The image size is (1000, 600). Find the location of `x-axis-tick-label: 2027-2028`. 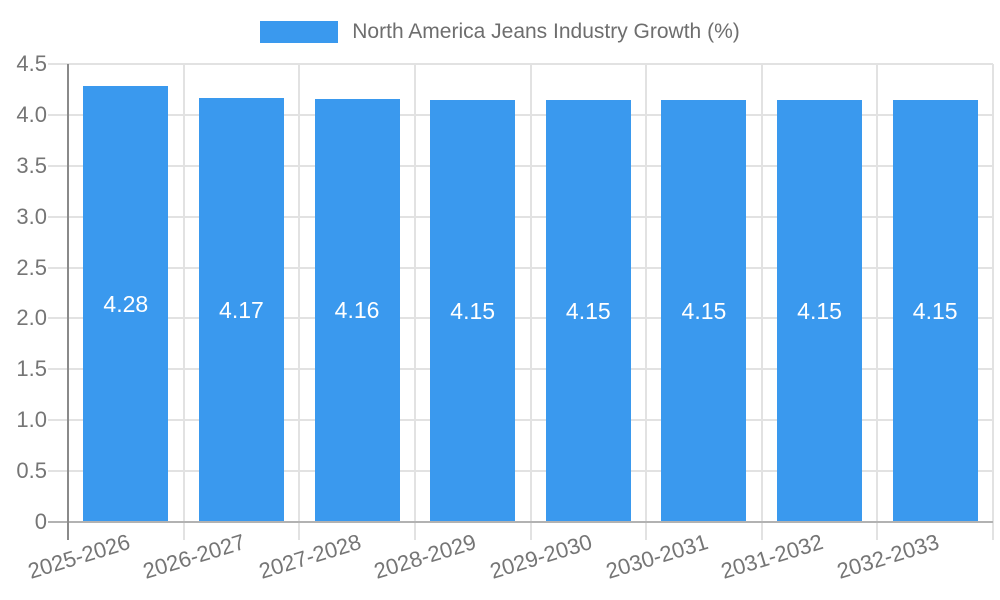

x-axis-tick-label: 2027-2028 is located at coordinates (309, 556).